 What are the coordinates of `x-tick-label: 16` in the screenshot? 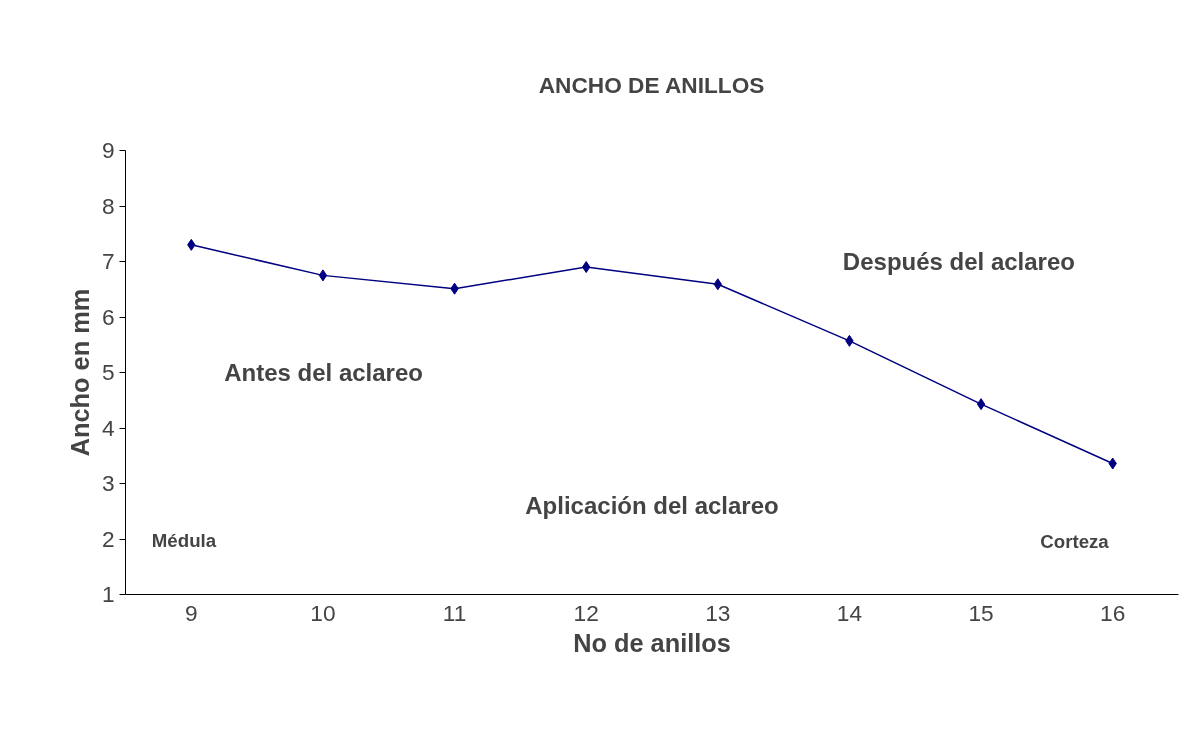 It's located at (1113, 612).